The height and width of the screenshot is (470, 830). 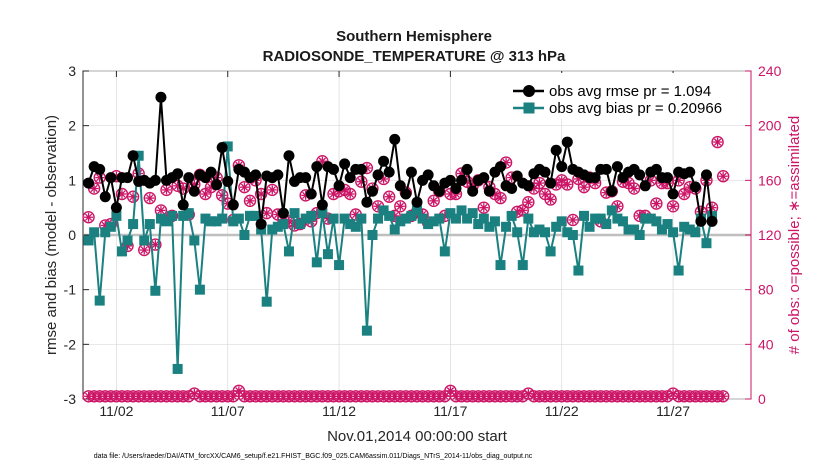 What do you see at coordinates (116, 411) in the screenshot?
I see `x-tick-label: 11/02` at bounding box center [116, 411].